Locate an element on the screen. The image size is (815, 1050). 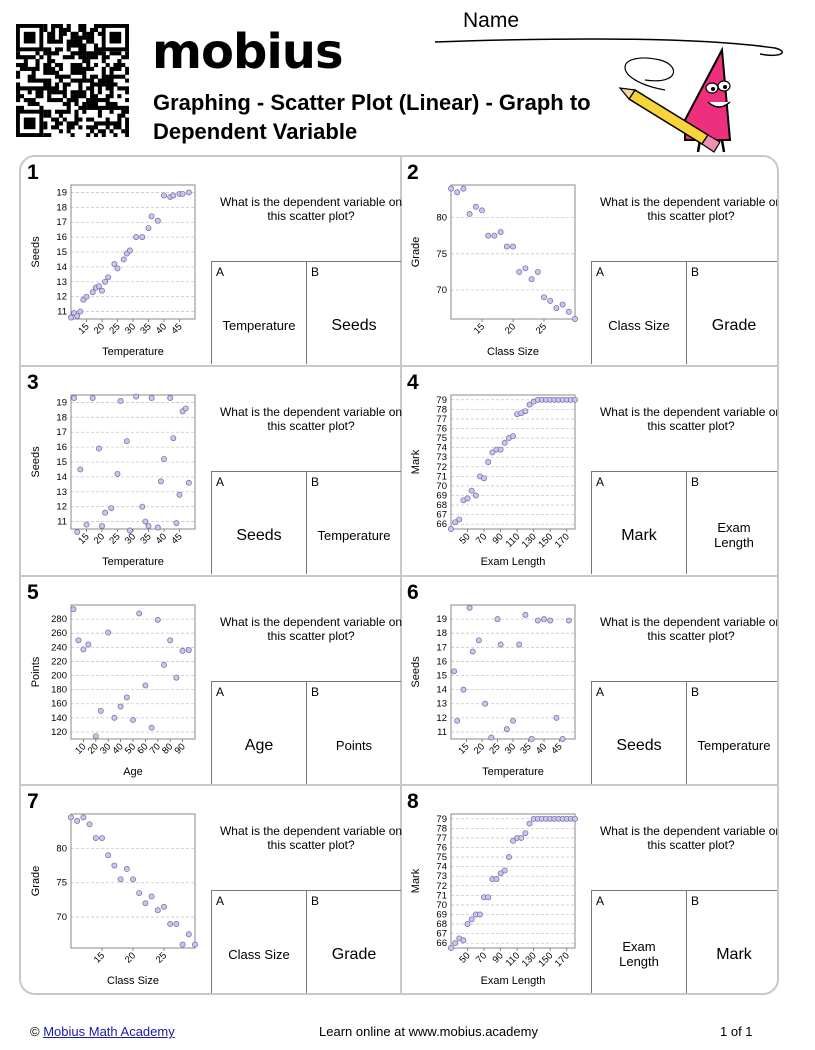
x-tick-label: 110 is located at coordinates (513, 540).